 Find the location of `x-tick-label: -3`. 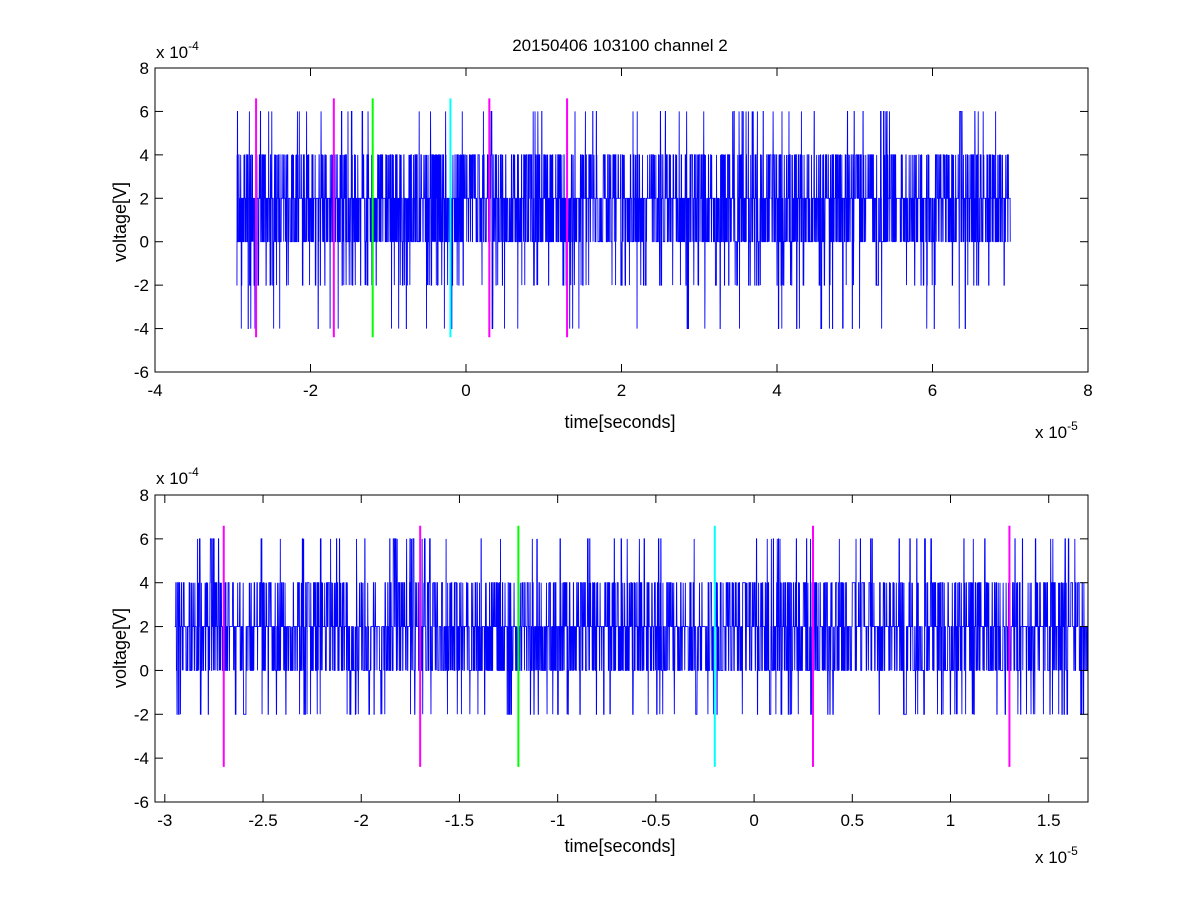

x-tick-label: -3 is located at coordinates (164, 820).